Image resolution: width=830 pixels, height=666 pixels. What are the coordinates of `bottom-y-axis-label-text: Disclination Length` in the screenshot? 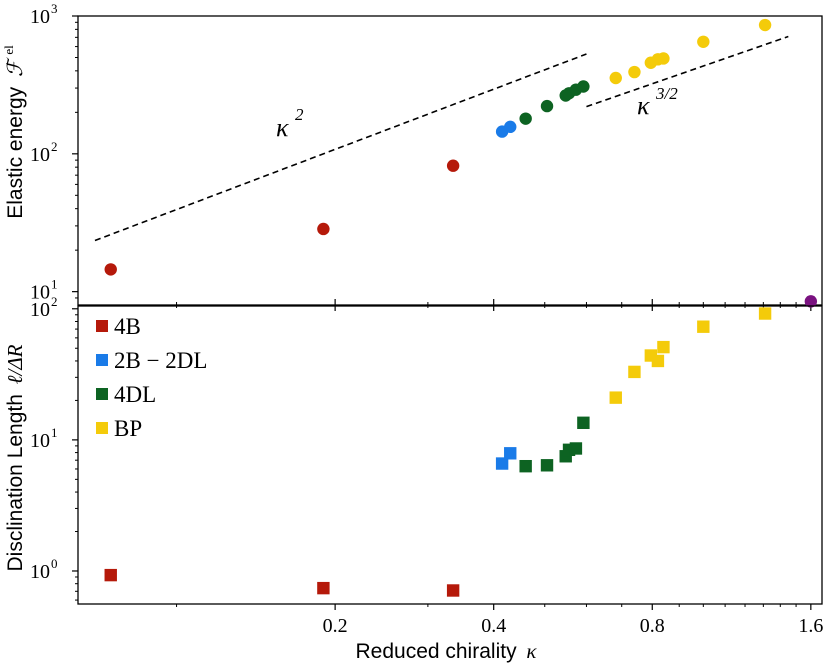 It's located at (15, 482).